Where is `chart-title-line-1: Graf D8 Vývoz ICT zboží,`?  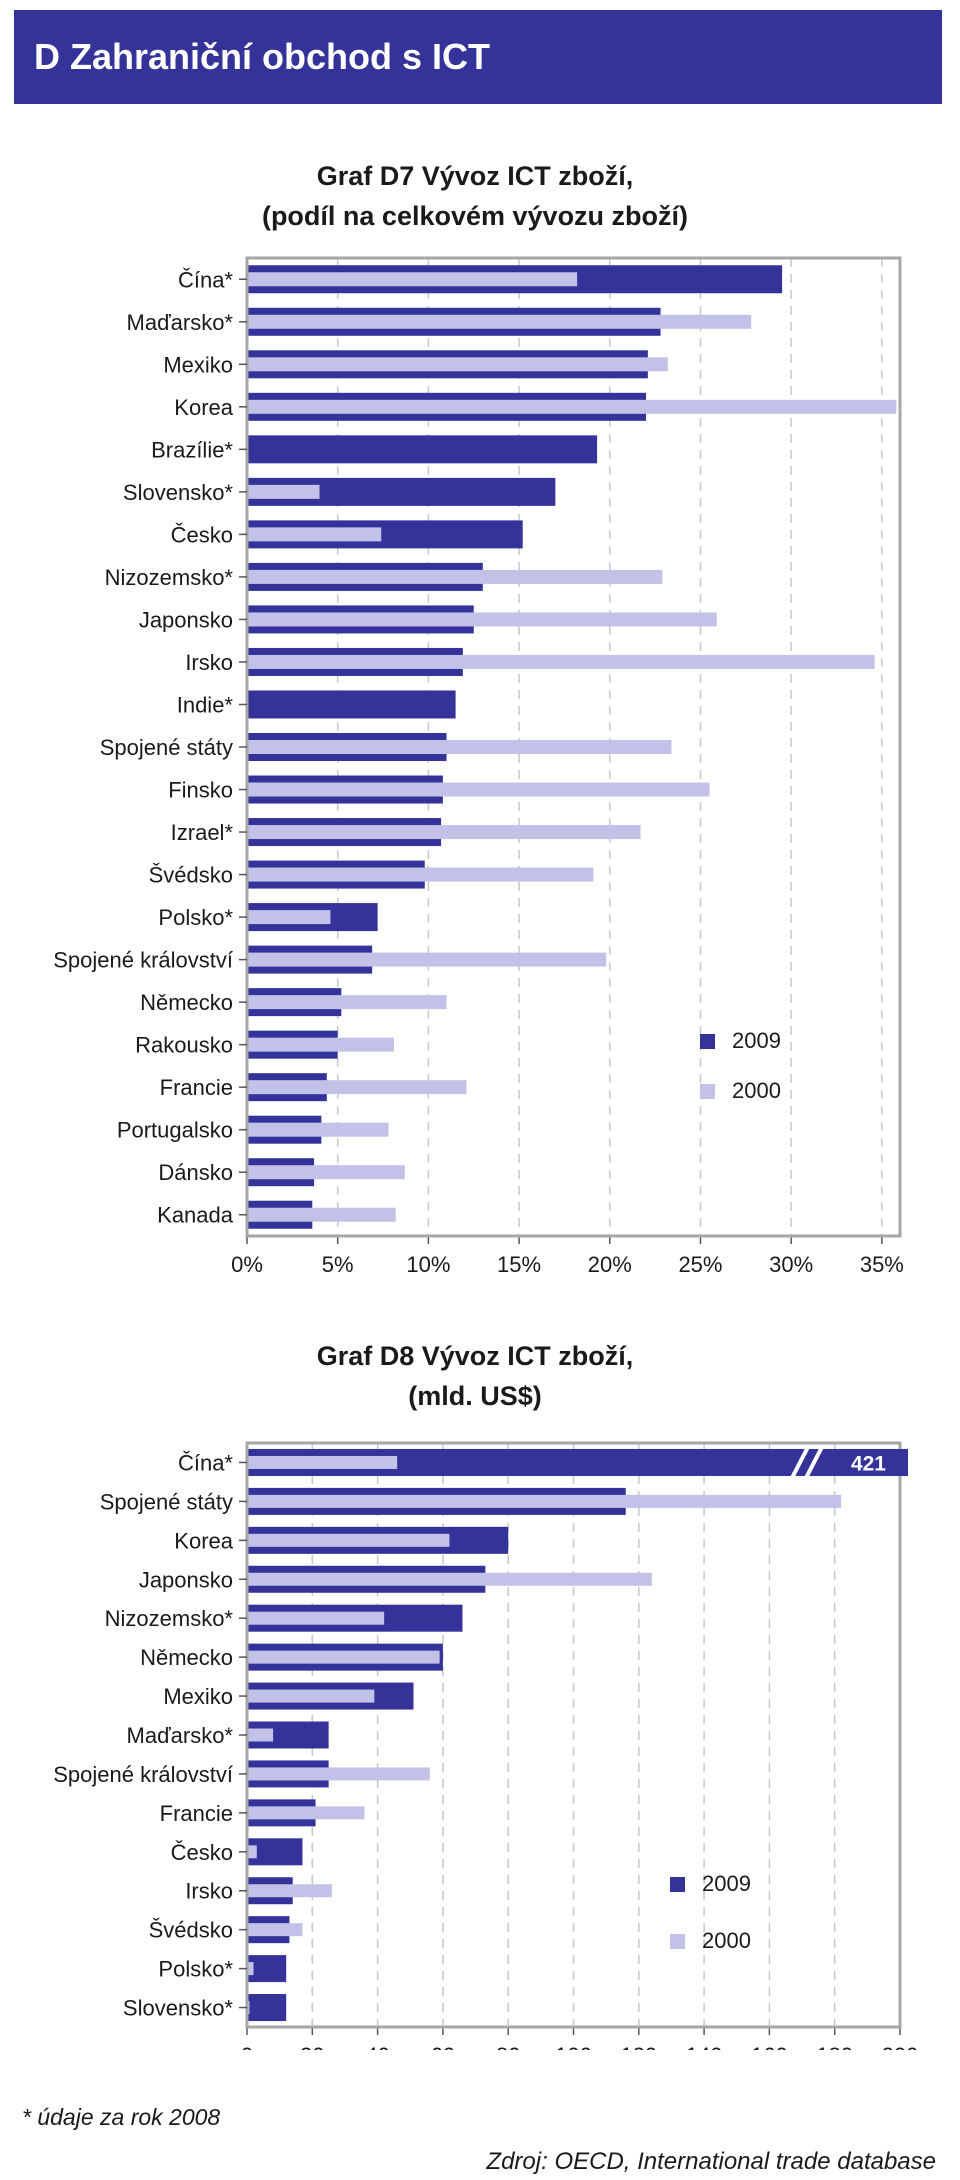 chart-title-line-1: Graf D8 Vývoz ICT zboží, is located at coordinates (475, 1356).